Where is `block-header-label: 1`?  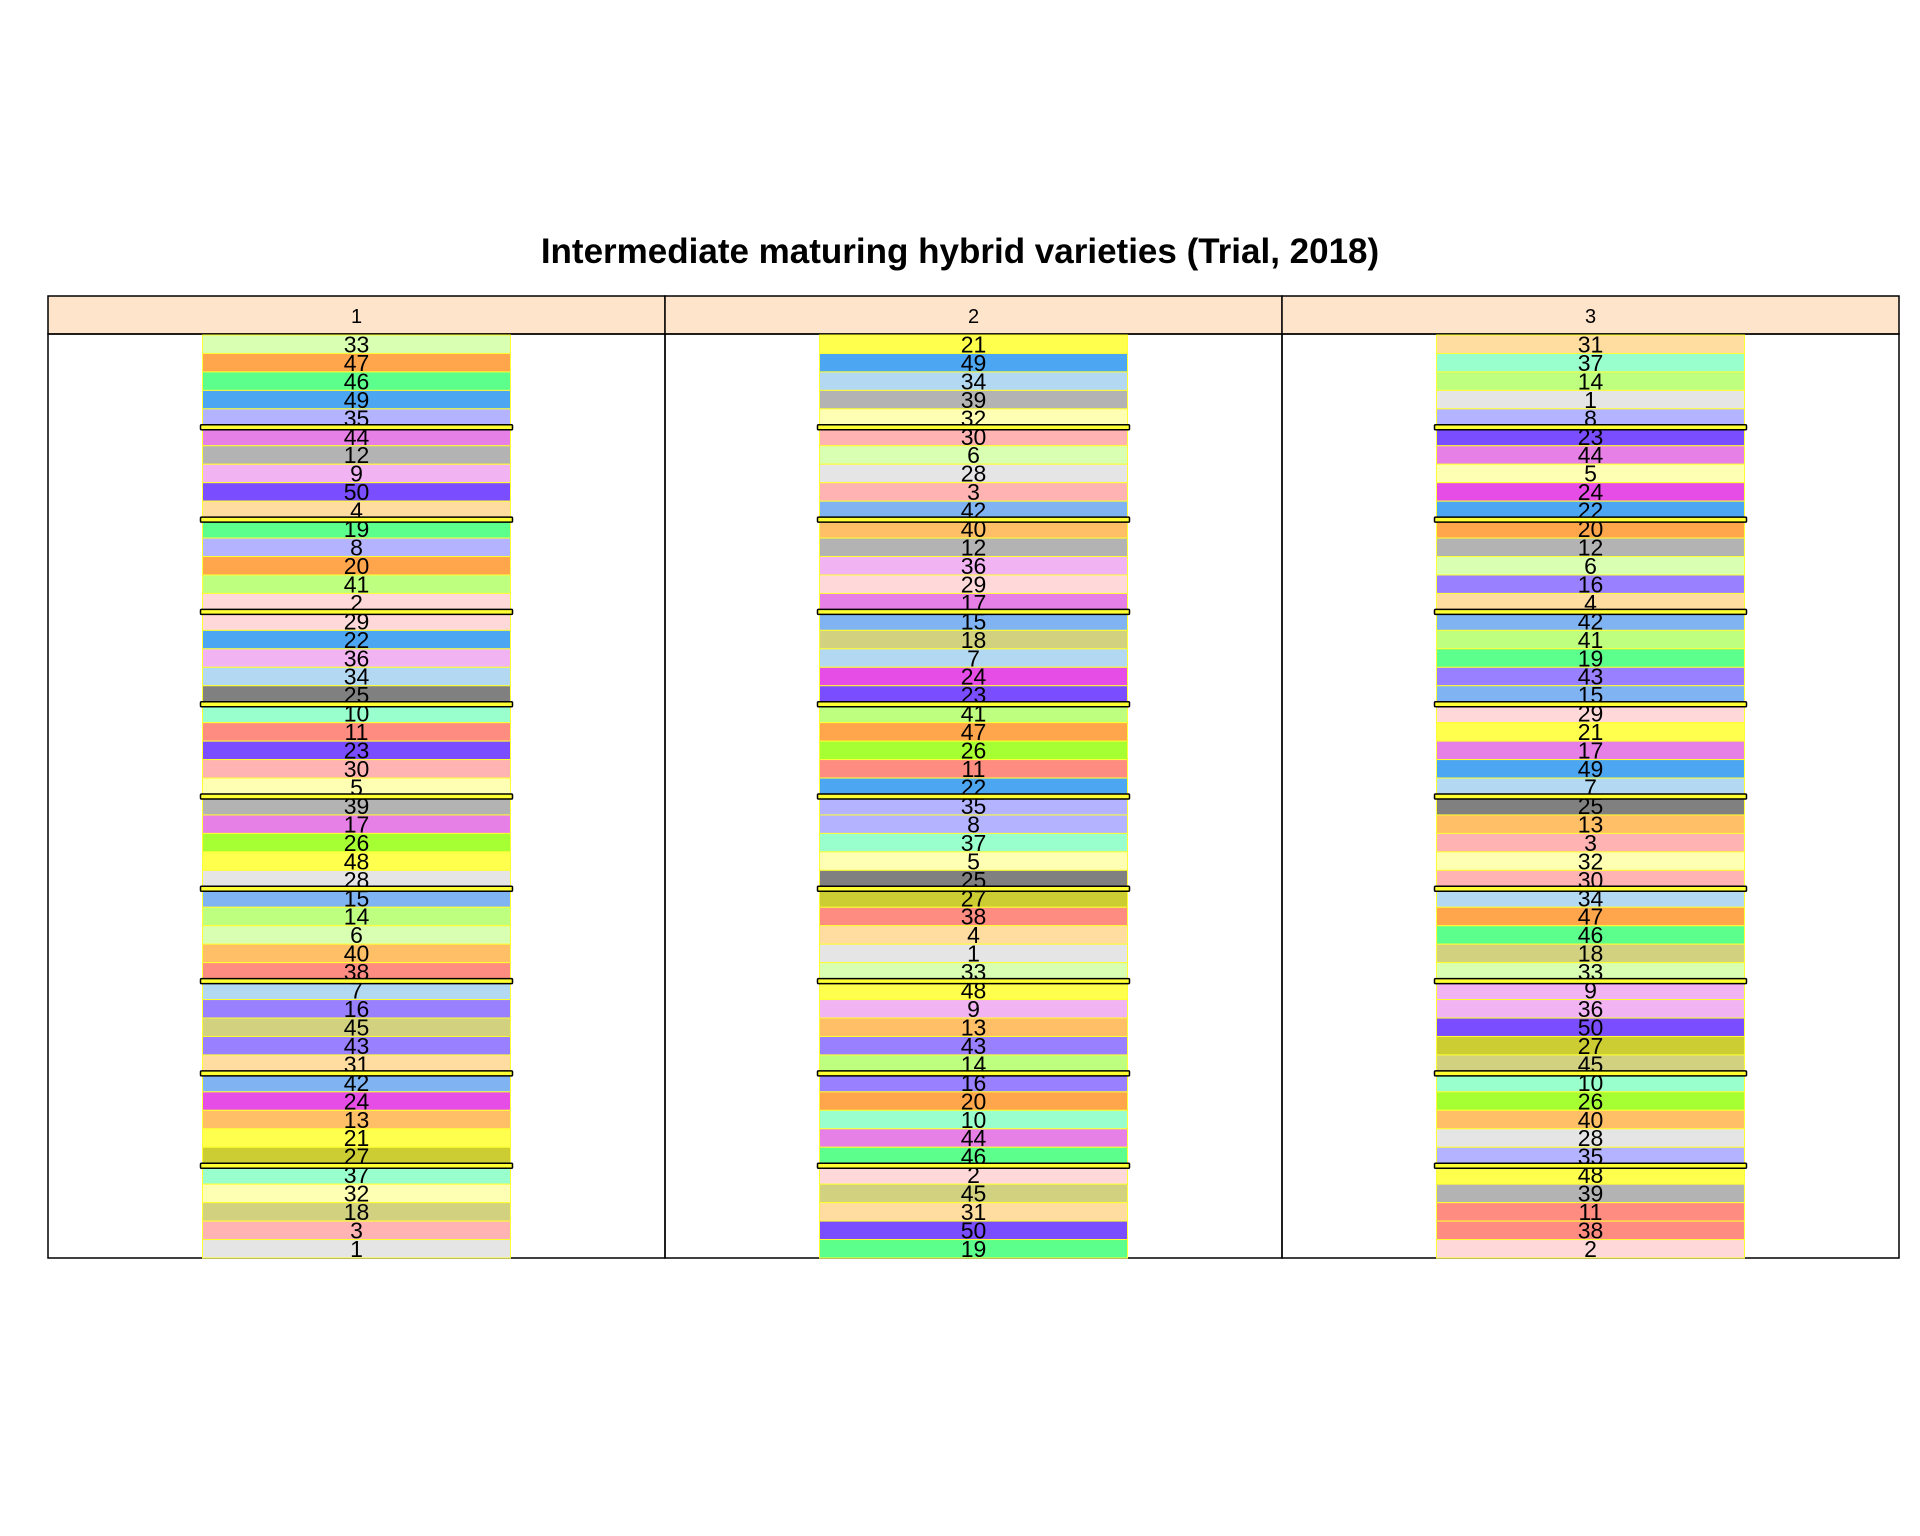
block-header-label: 1 is located at coordinates (356, 317).